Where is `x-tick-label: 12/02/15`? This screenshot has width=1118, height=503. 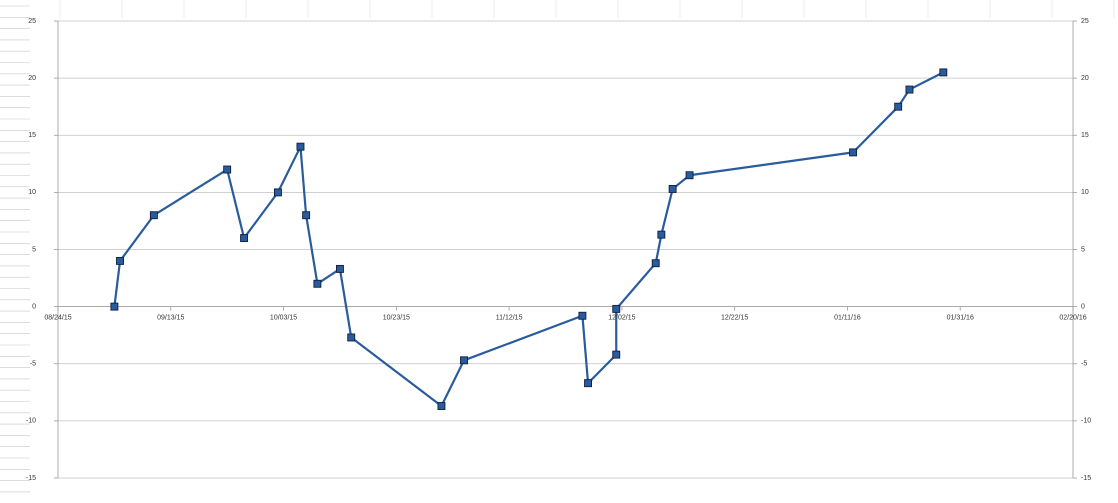 x-tick-label: 12/02/15 is located at coordinates (621, 317).